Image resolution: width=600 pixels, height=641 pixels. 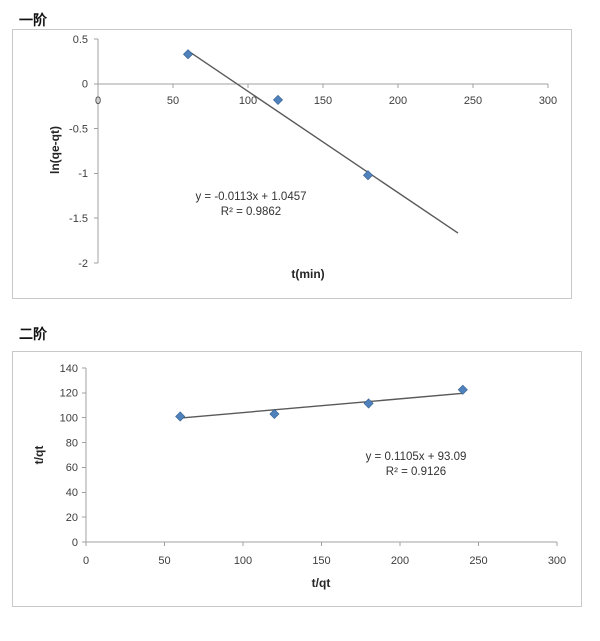 What do you see at coordinates (55, 150) in the screenshot?
I see `chart1-y-axis-title: ln(qe-qt)` at bounding box center [55, 150].